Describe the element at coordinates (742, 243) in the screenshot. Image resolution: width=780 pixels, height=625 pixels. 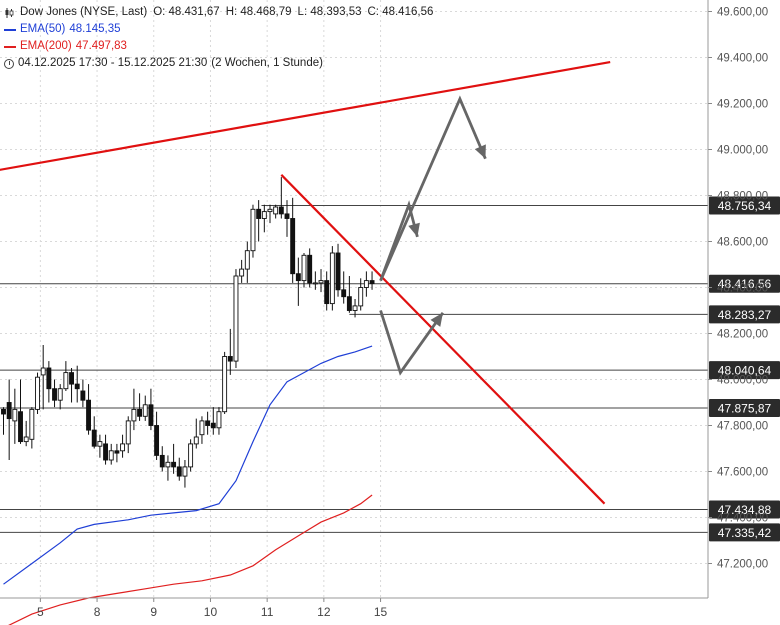
I see `y-tick-label: 48.600,00` at that location.